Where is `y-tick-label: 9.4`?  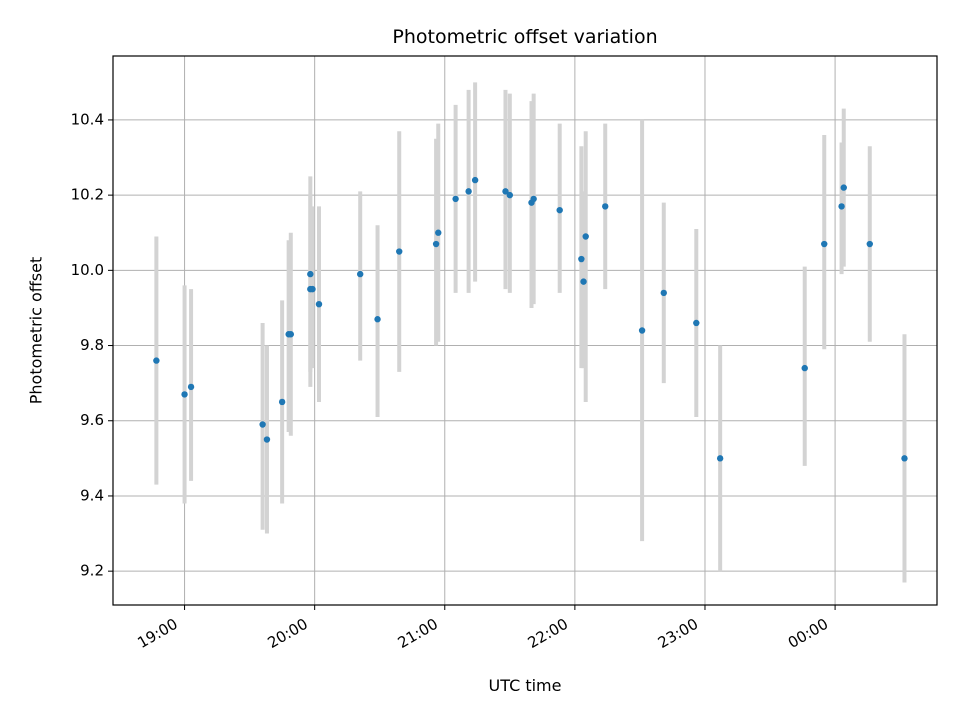
y-tick-label: 9.4 is located at coordinates (92, 495).